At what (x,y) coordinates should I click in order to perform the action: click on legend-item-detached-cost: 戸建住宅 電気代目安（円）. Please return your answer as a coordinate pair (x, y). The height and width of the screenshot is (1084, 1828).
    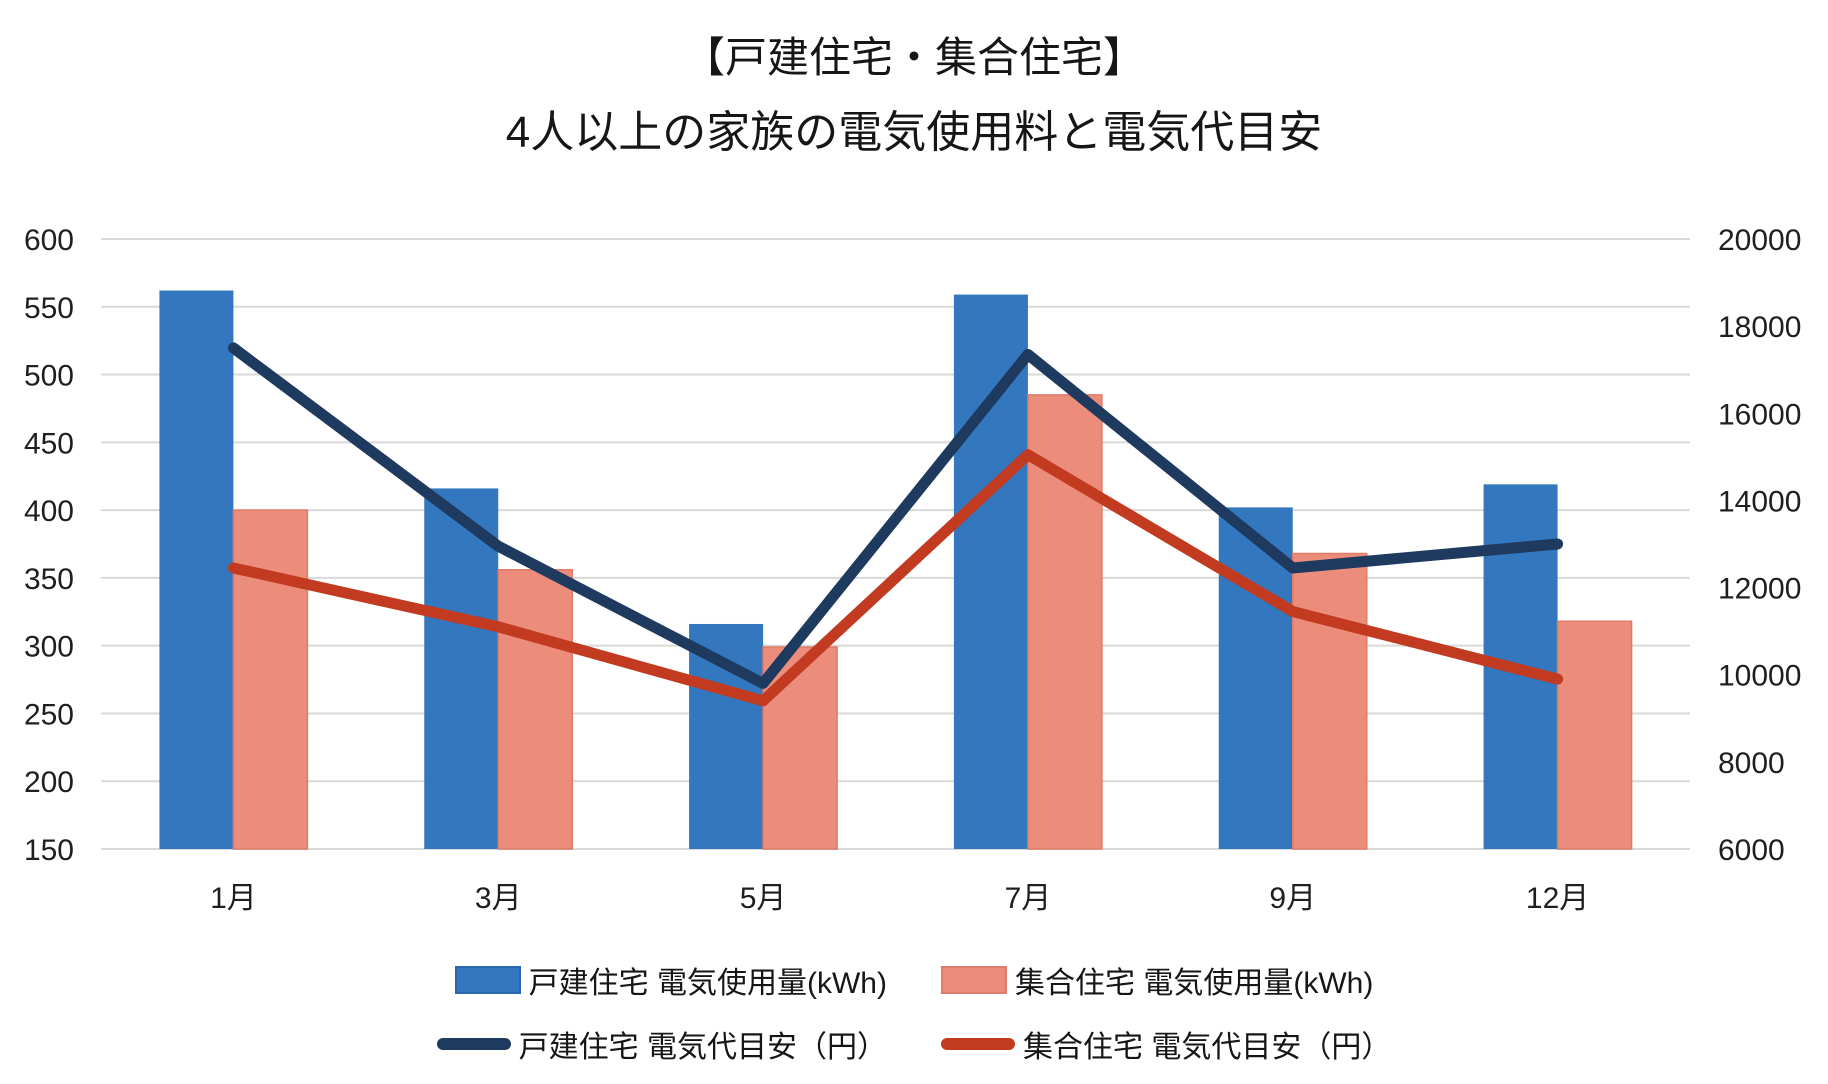
    Looking at the image, I should click on (661, 1044).